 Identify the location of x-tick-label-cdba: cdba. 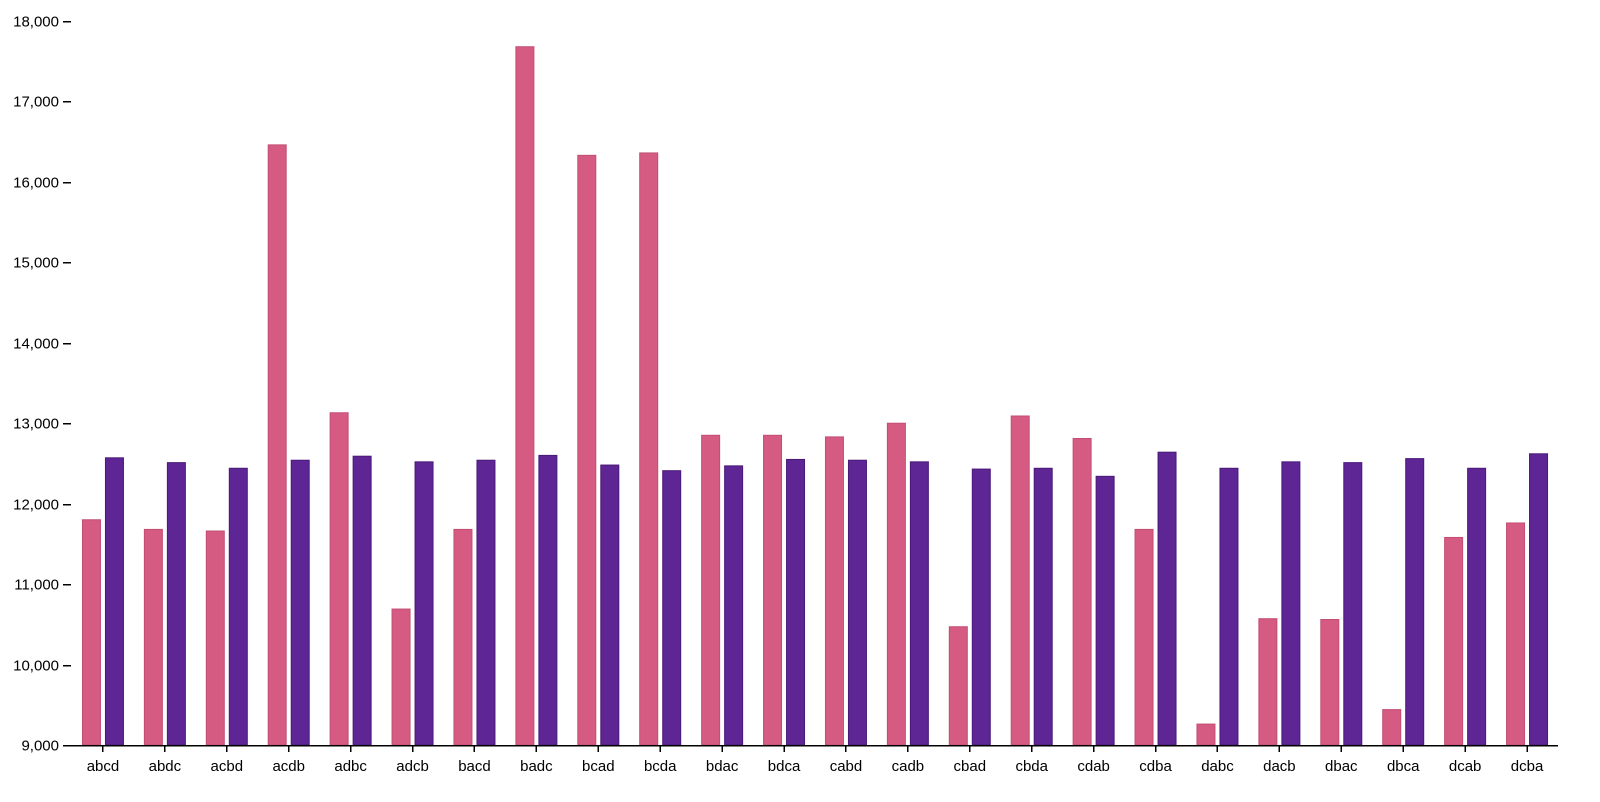
(1155, 766).